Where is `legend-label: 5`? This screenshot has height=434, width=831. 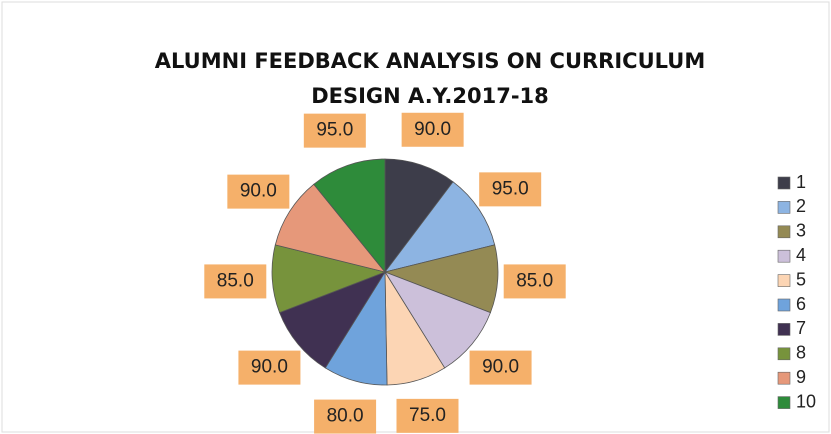
legend-label: 5 is located at coordinates (801, 279).